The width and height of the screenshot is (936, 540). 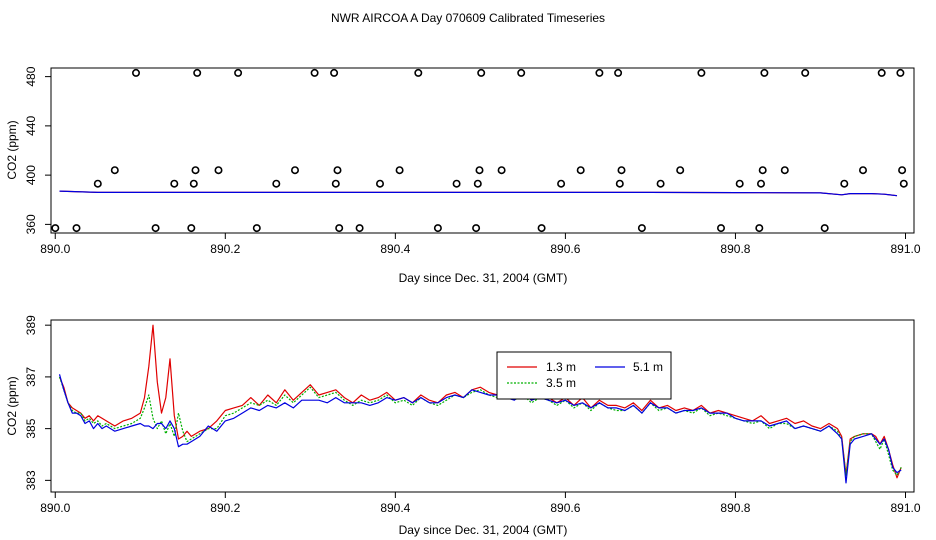 I want to click on p2-x-tick-label: 890.4, so click(x=395, y=508).